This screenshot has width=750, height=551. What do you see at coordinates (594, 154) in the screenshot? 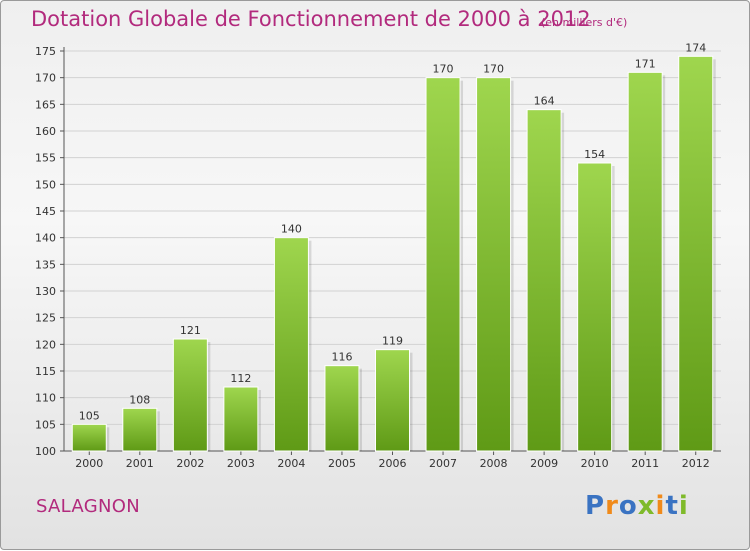
I see `data-label: 154` at bounding box center [594, 154].